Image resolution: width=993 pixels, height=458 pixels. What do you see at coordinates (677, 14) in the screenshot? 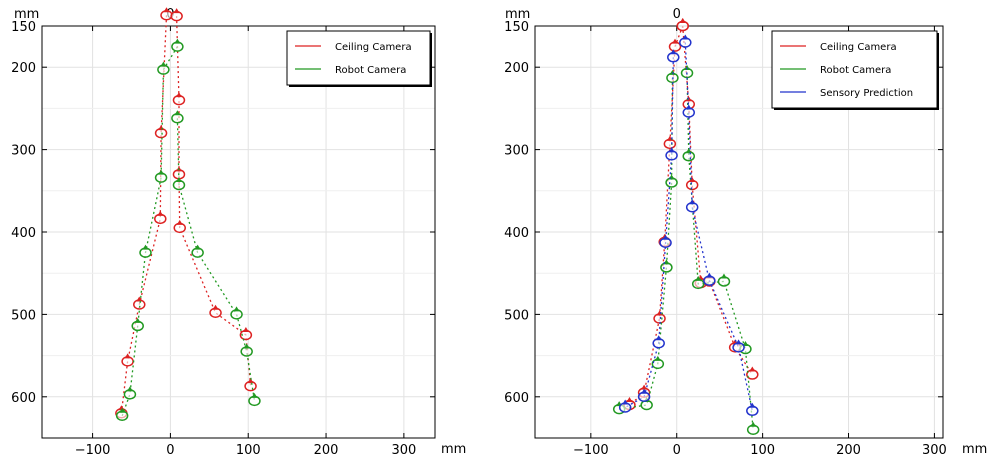
I see `top-zero-label: 0` at bounding box center [677, 14].